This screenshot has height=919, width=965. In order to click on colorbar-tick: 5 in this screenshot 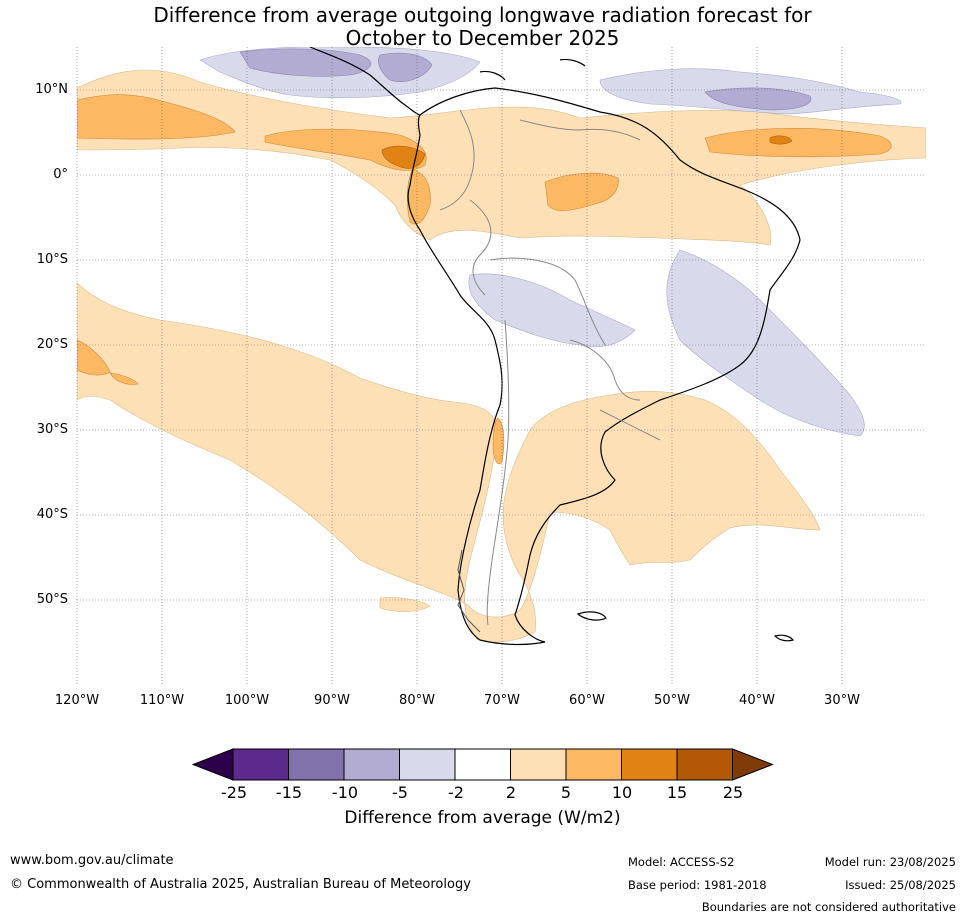, I will do `click(566, 792)`.